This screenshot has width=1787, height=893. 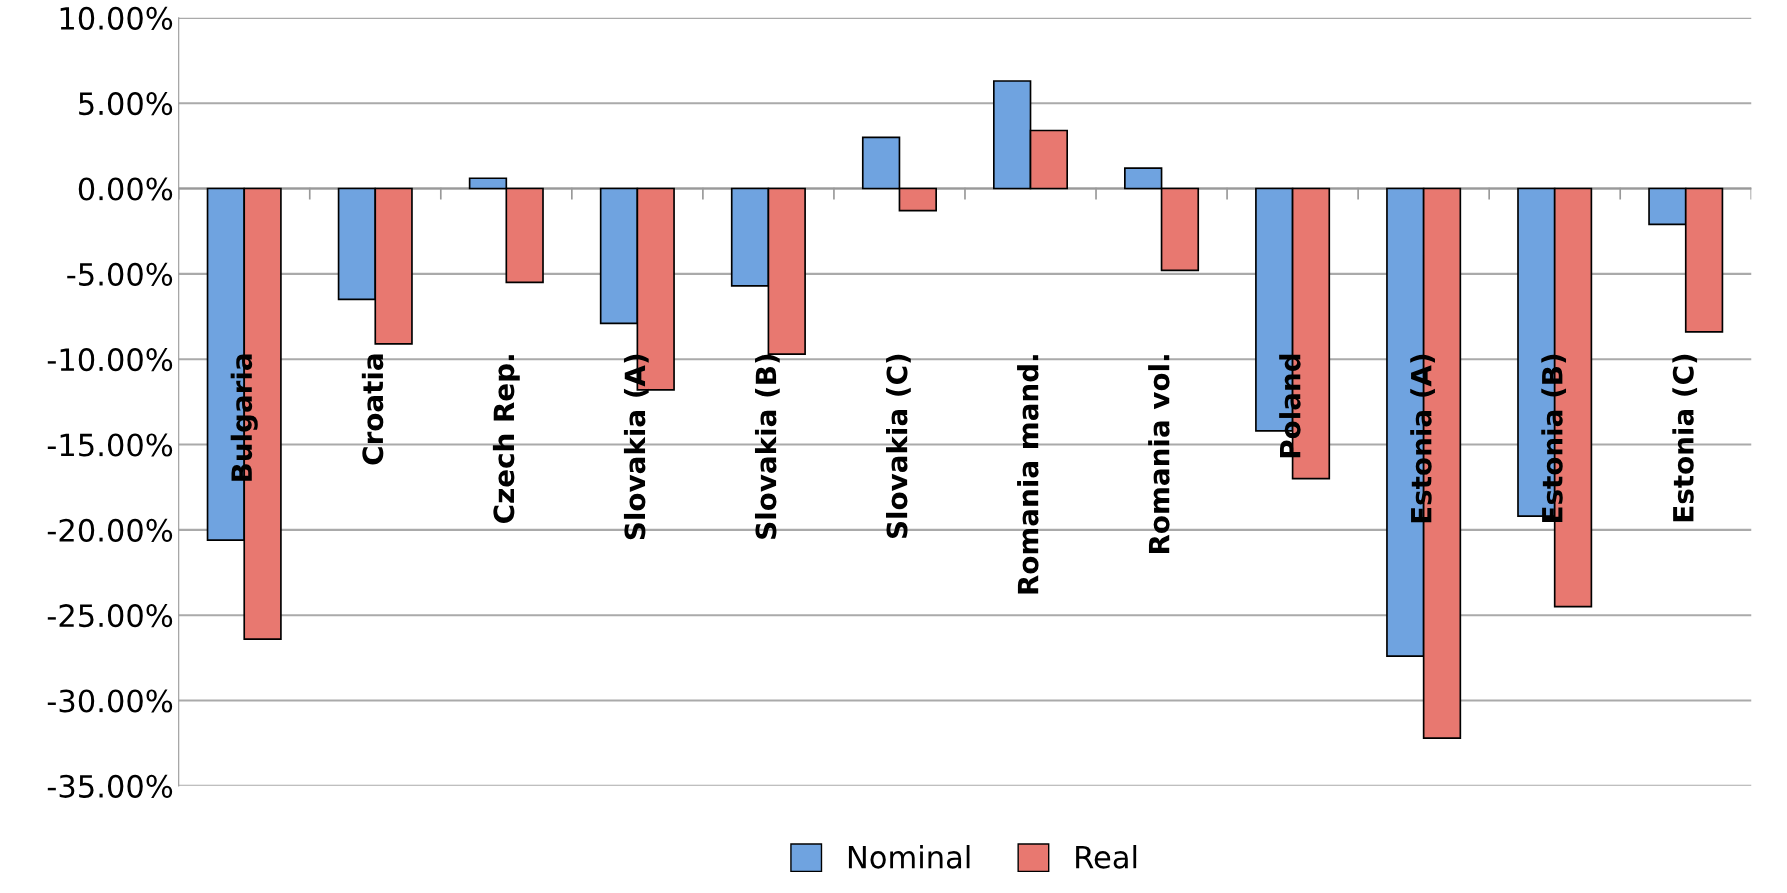 What do you see at coordinates (120, 274) in the screenshot?
I see `y-tick-label: -5.00%` at bounding box center [120, 274].